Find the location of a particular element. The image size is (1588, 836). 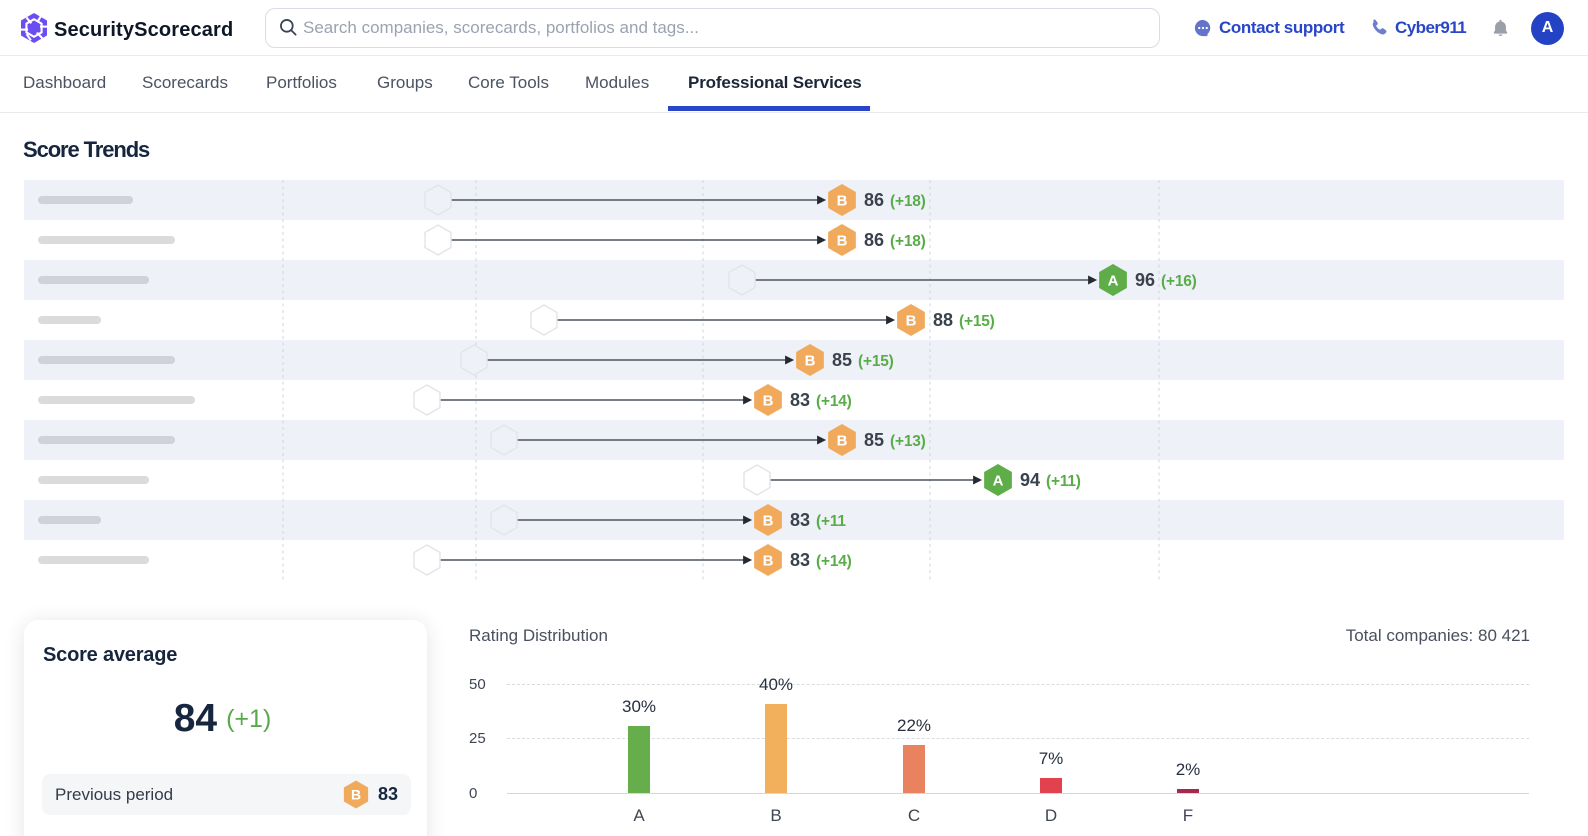

svg-text: 96 is located at coordinates (1145, 280).